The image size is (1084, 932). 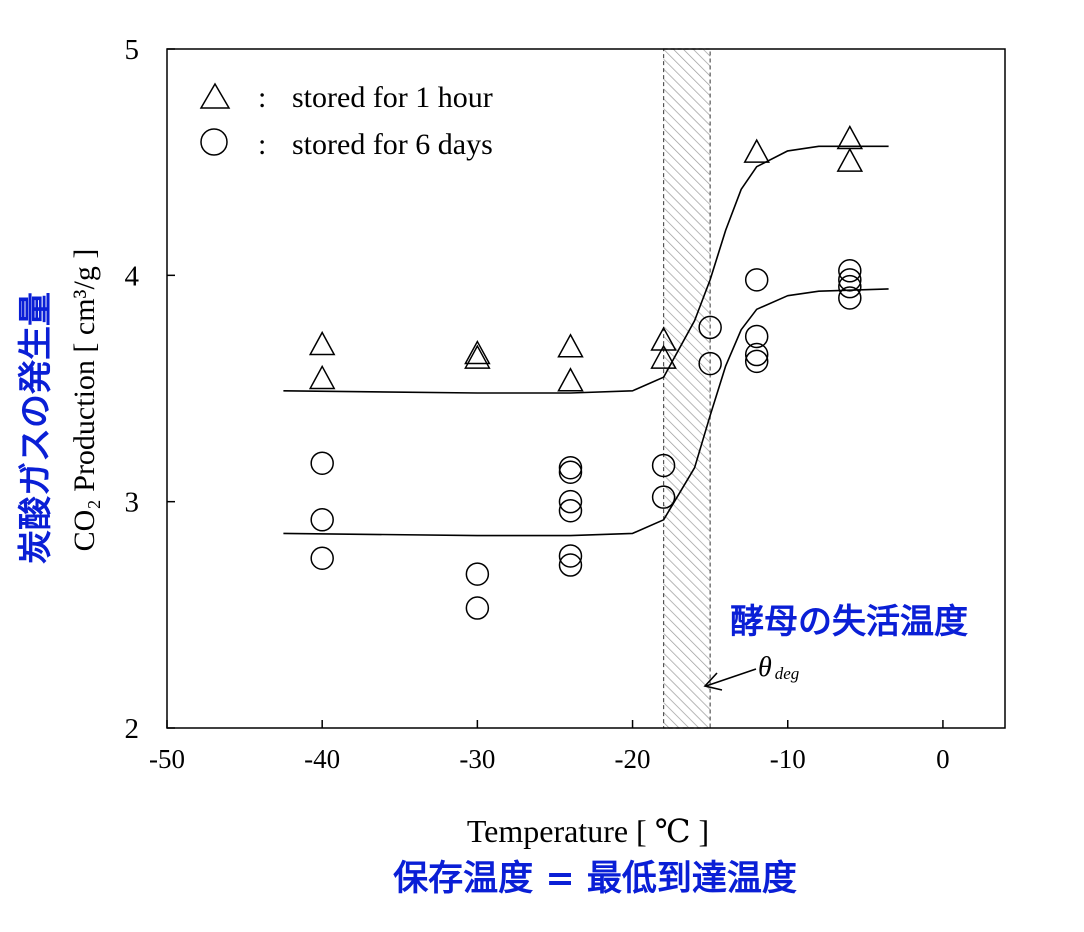 What do you see at coordinates (633, 759) in the screenshot?
I see `x-tick-label: -20` at bounding box center [633, 759].